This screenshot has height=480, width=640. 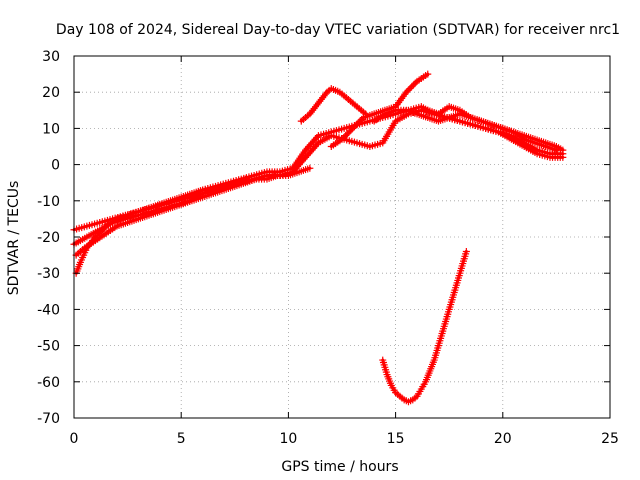 I want to click on y-tick-label: -20, so click(x=48, y=238).